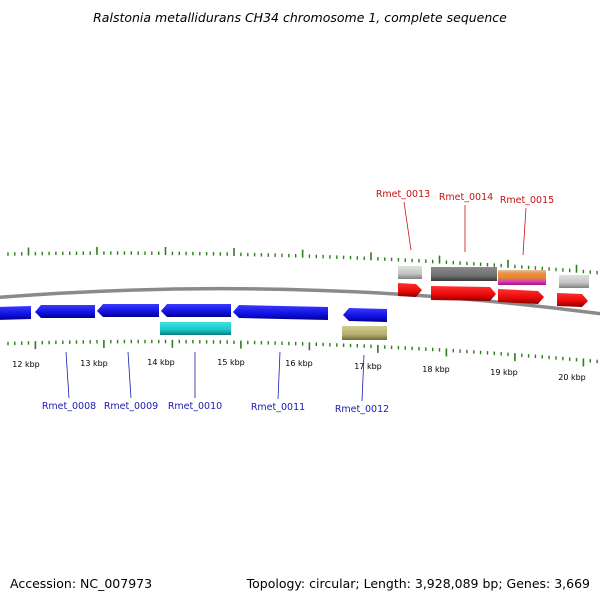 This screenshot has width=600, height=600. Describe the element at coordinates (464, 274) in the screenshot. I see `gene-feature-gray-dark` at that location.